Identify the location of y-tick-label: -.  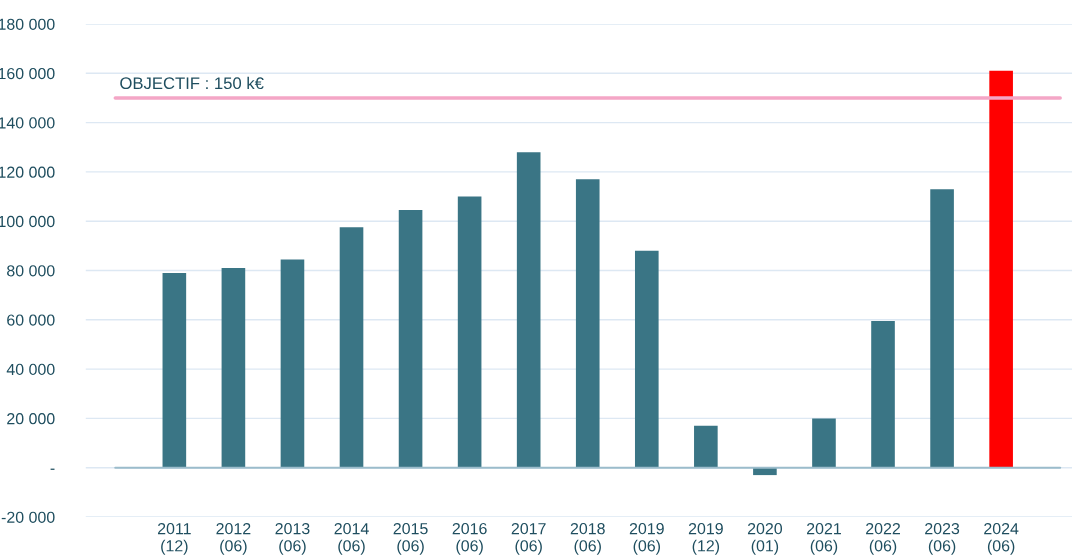
(52, 469).